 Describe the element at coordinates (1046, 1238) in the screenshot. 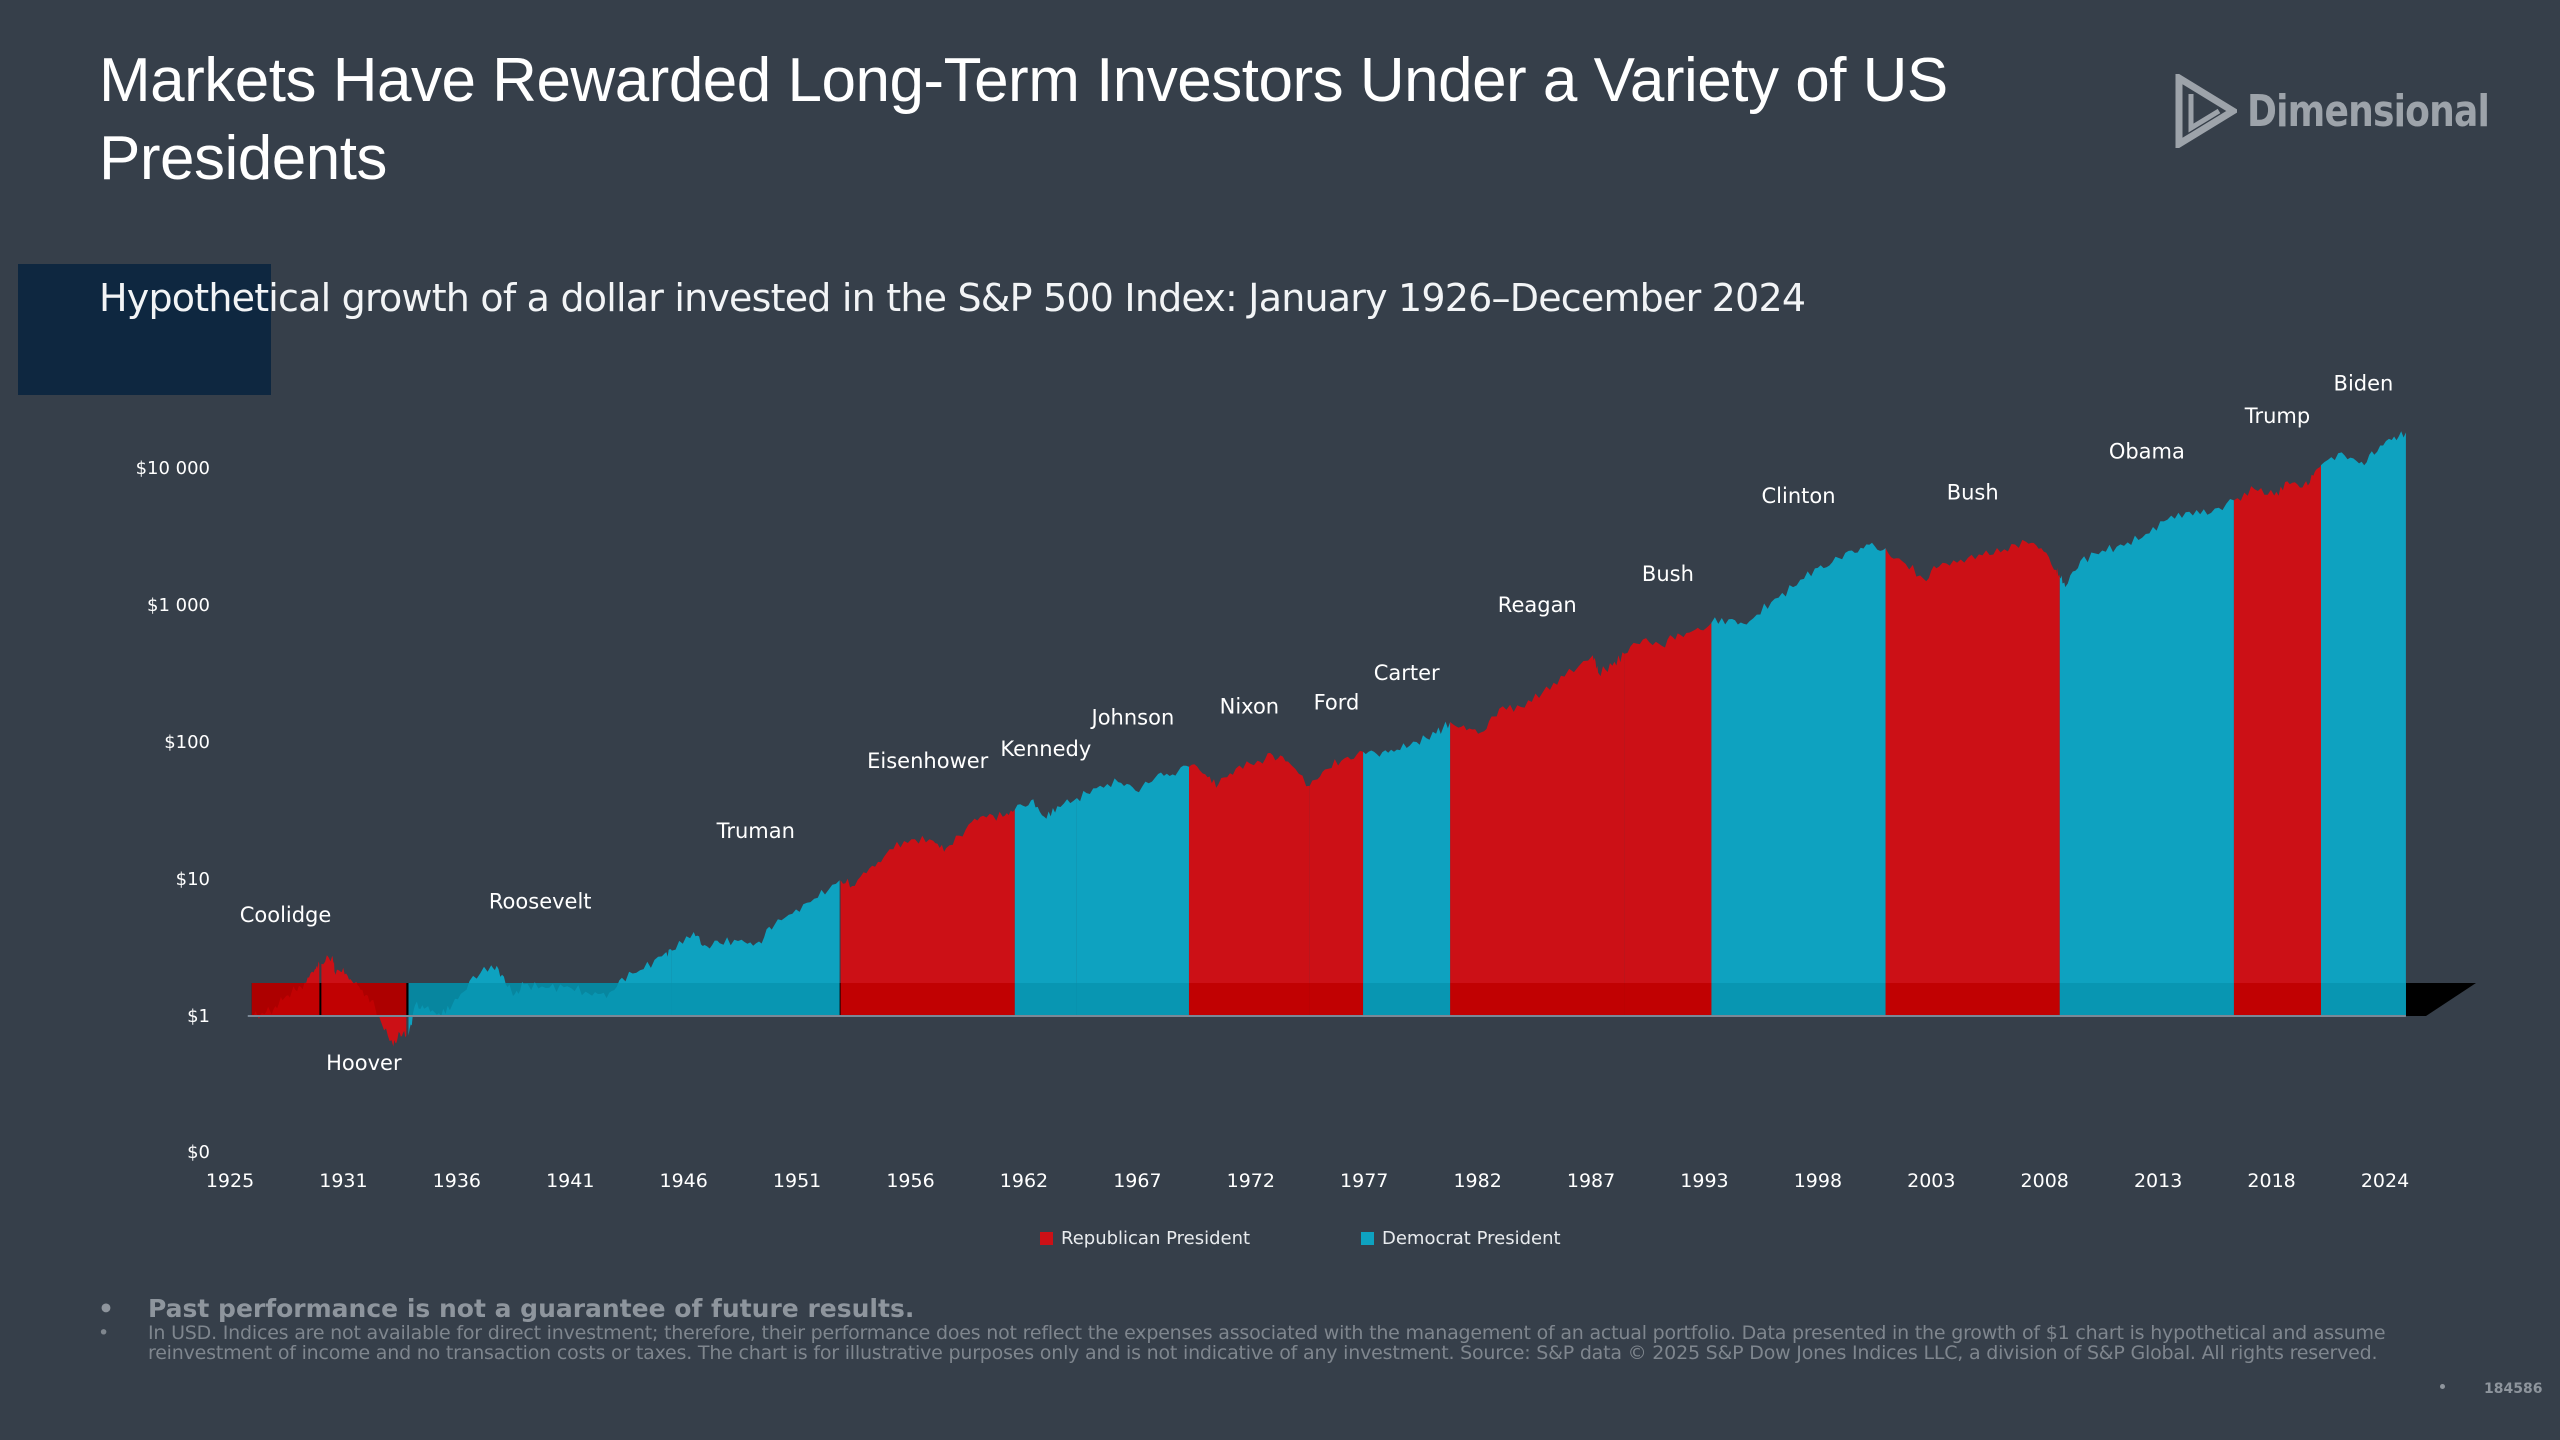

I see `republican-swatch` at that location.